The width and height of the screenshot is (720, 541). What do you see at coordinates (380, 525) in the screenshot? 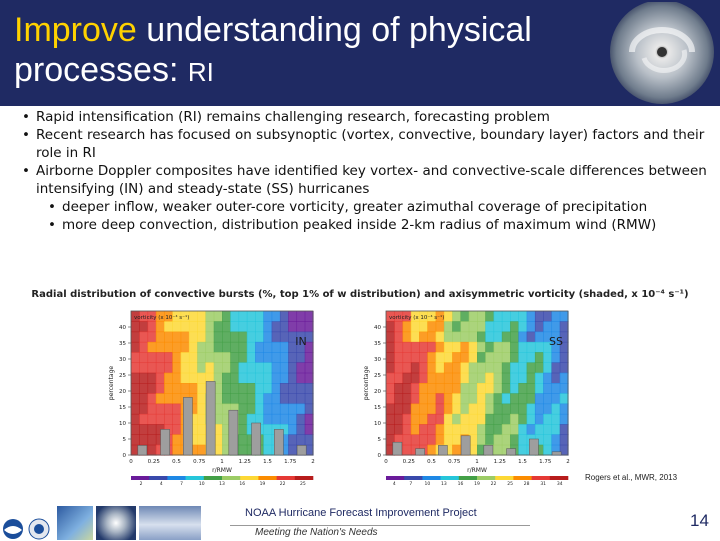
I see `footer-divider` at bounding box center [380, 525].